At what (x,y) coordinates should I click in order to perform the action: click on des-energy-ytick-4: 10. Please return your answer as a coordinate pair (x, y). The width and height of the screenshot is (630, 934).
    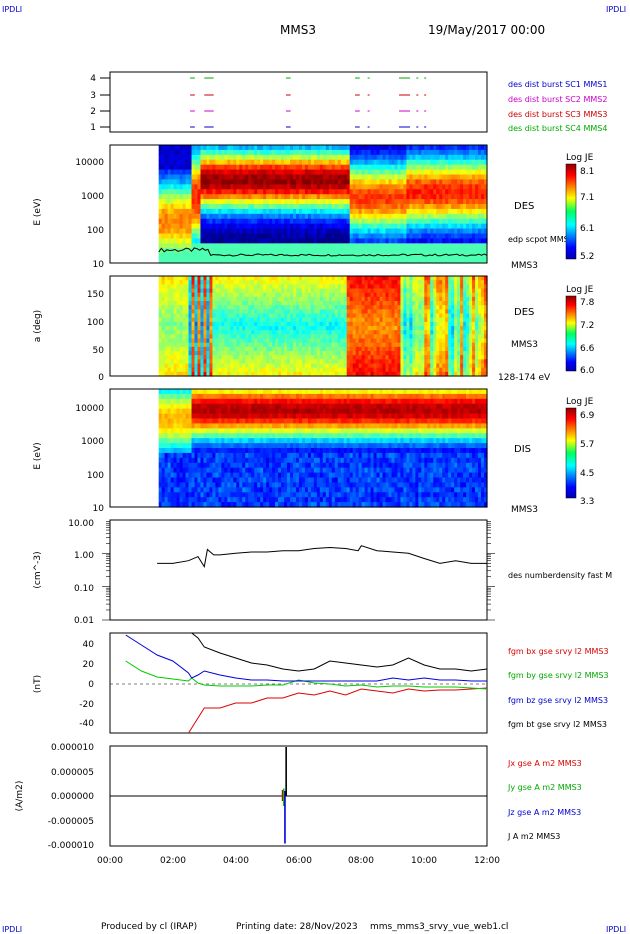
    Looking at the image, I should click on (99, 265).